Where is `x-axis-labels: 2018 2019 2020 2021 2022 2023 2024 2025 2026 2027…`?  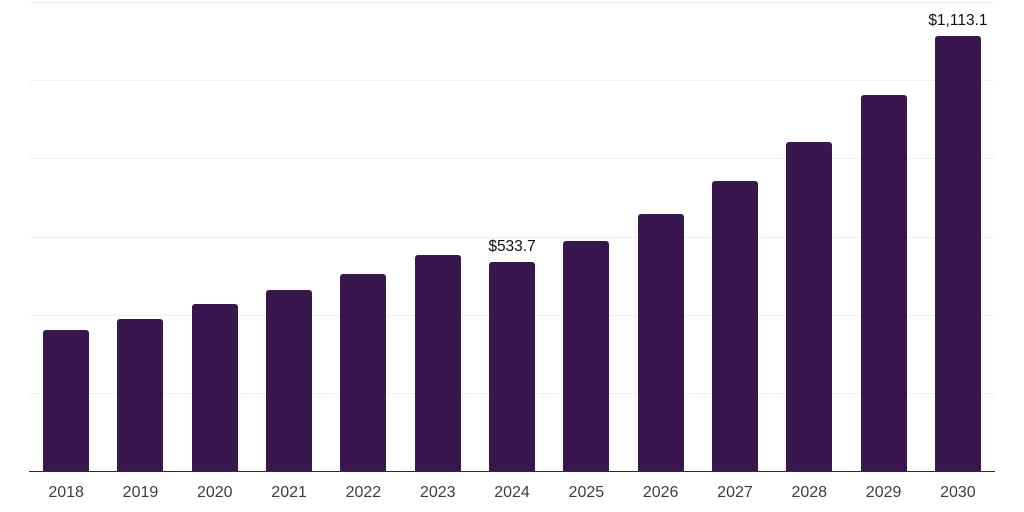
x-axis-labels: 2018 2019 2020 2021 2022 2023 2024 2025 2026 2027… is located at coordinates (512, 493).